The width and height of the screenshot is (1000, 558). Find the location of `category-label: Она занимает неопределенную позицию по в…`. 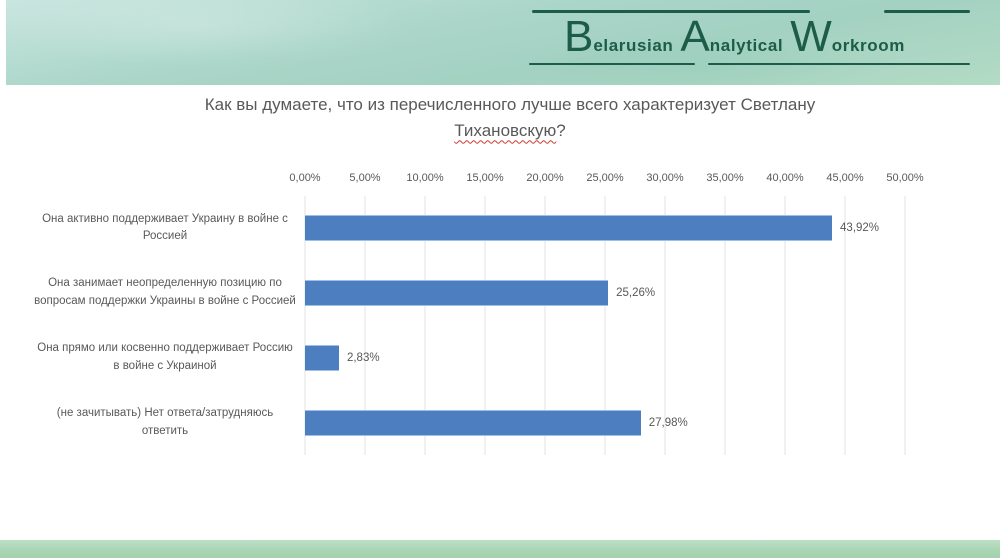

category-label: Она занимает неопределенную позицию по в… is located at coordinates (165, 292).